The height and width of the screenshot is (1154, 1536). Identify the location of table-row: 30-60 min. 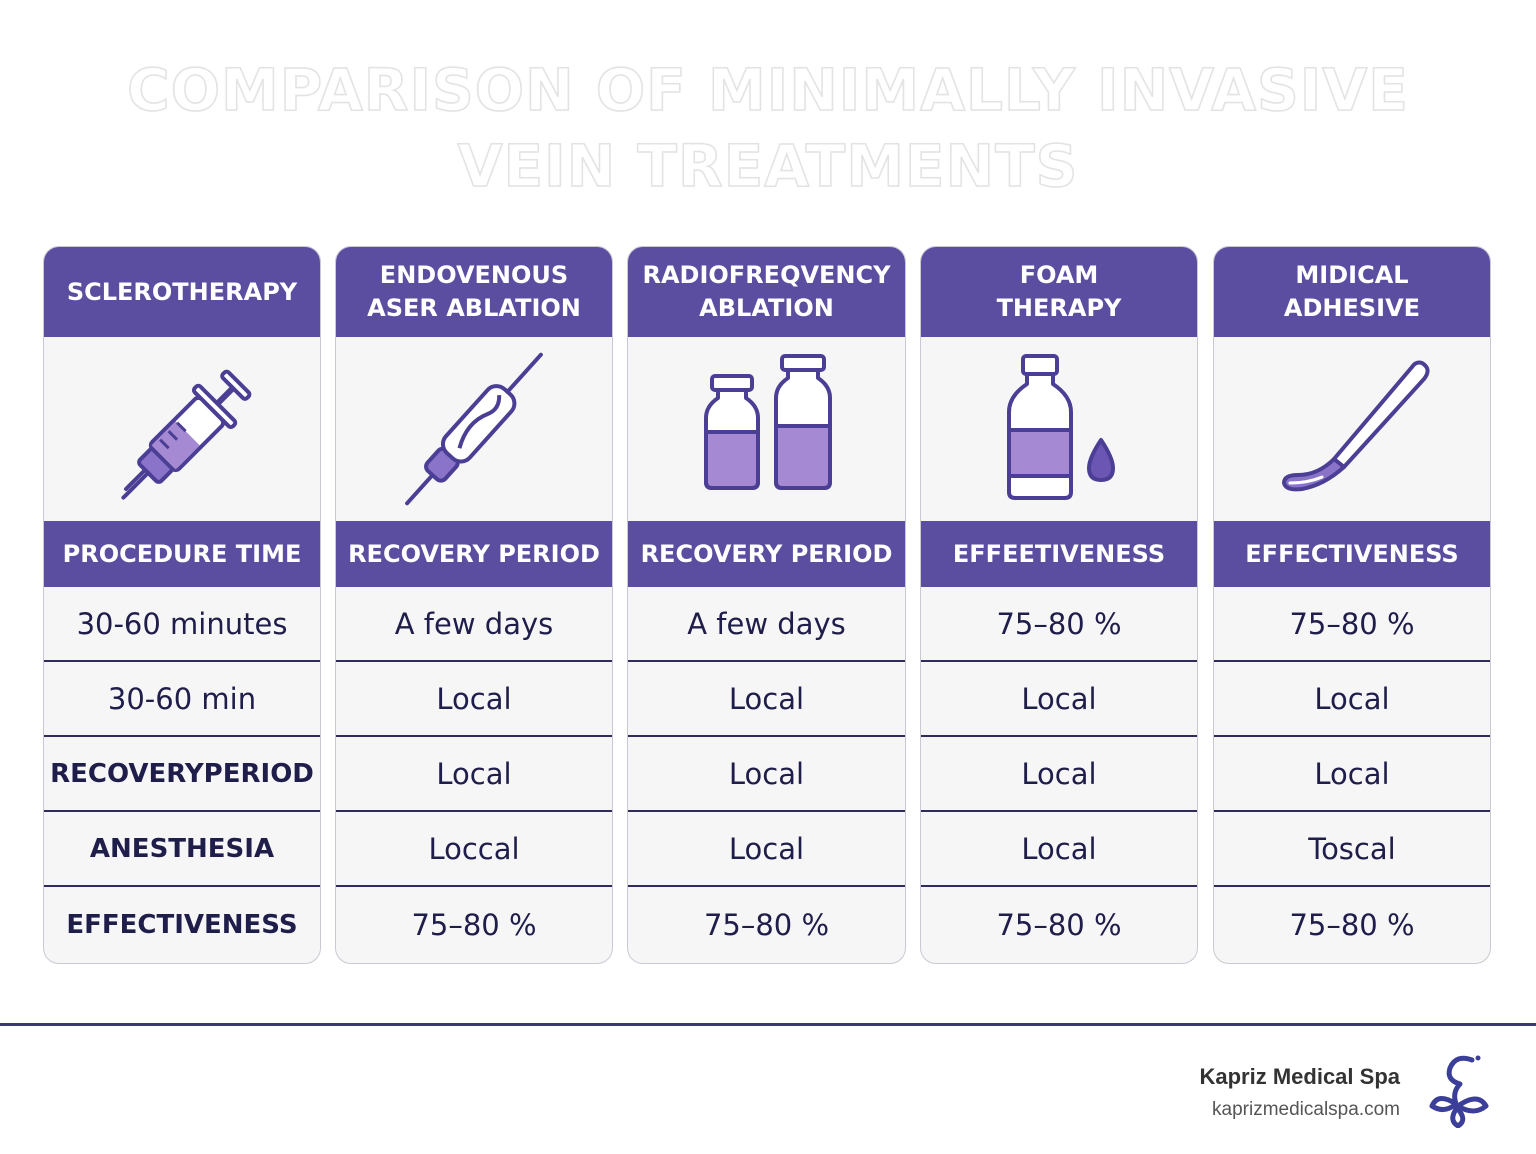
(182, 699).